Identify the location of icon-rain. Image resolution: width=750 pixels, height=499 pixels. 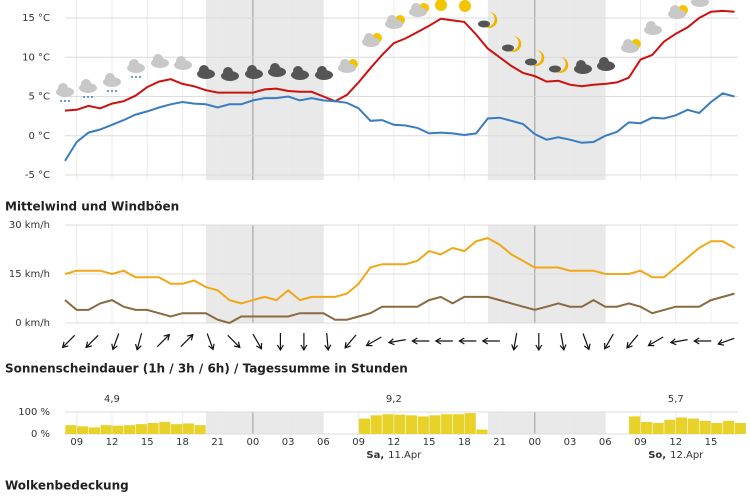
(112, 91).